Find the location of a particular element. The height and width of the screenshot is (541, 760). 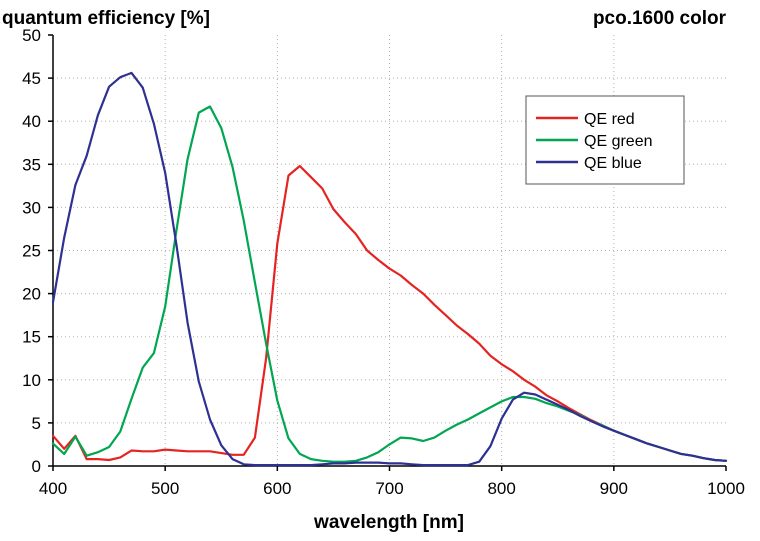

x-tick-label: 800 is located at coordinates (501, 488).